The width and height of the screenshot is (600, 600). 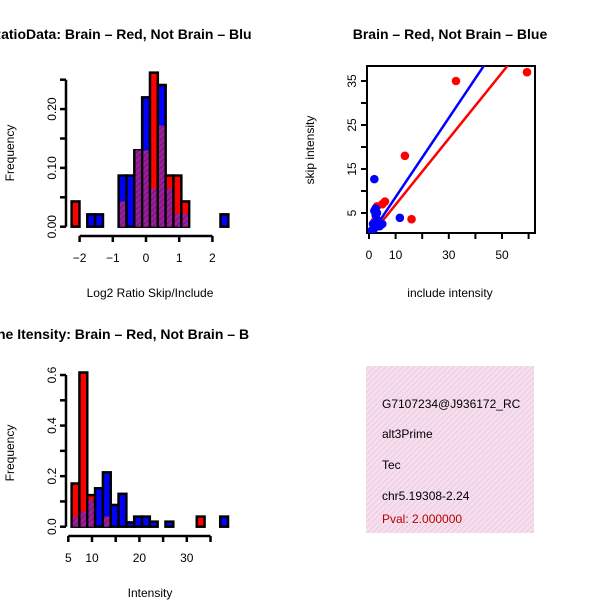 What do you see at coordinates (407, 434) in the screenshot?
I see `info-event-type: alt3Prime` at bounding box center [407, 434].